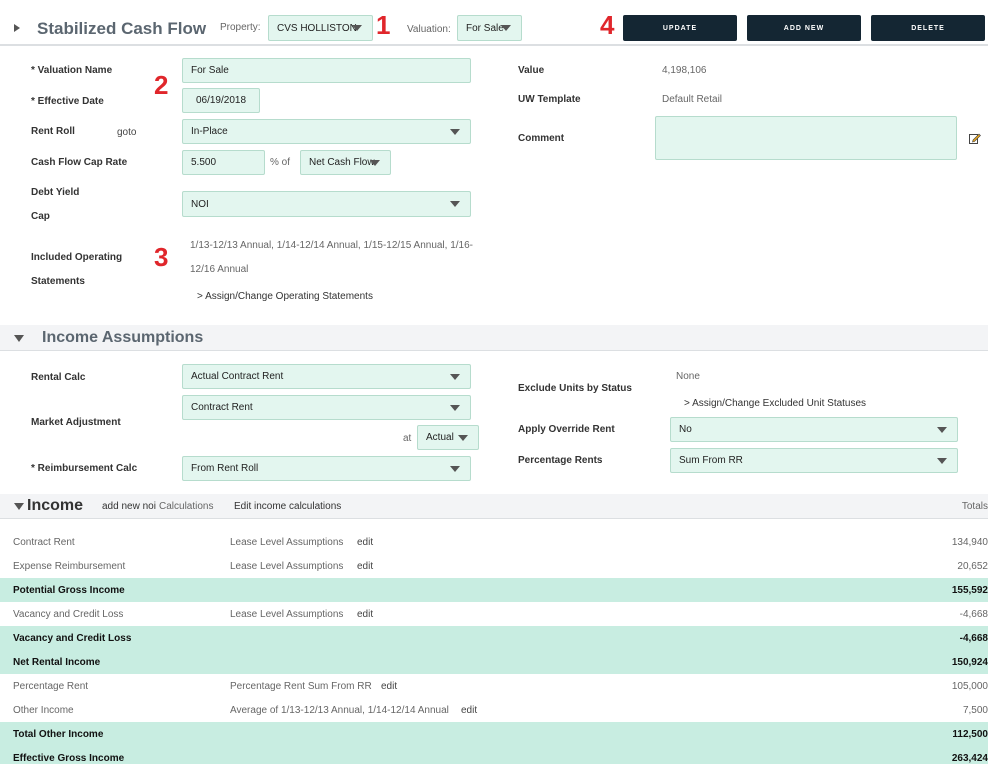  I want to click on row-label: Vacancy and Credit Loss, so click(72, 638).